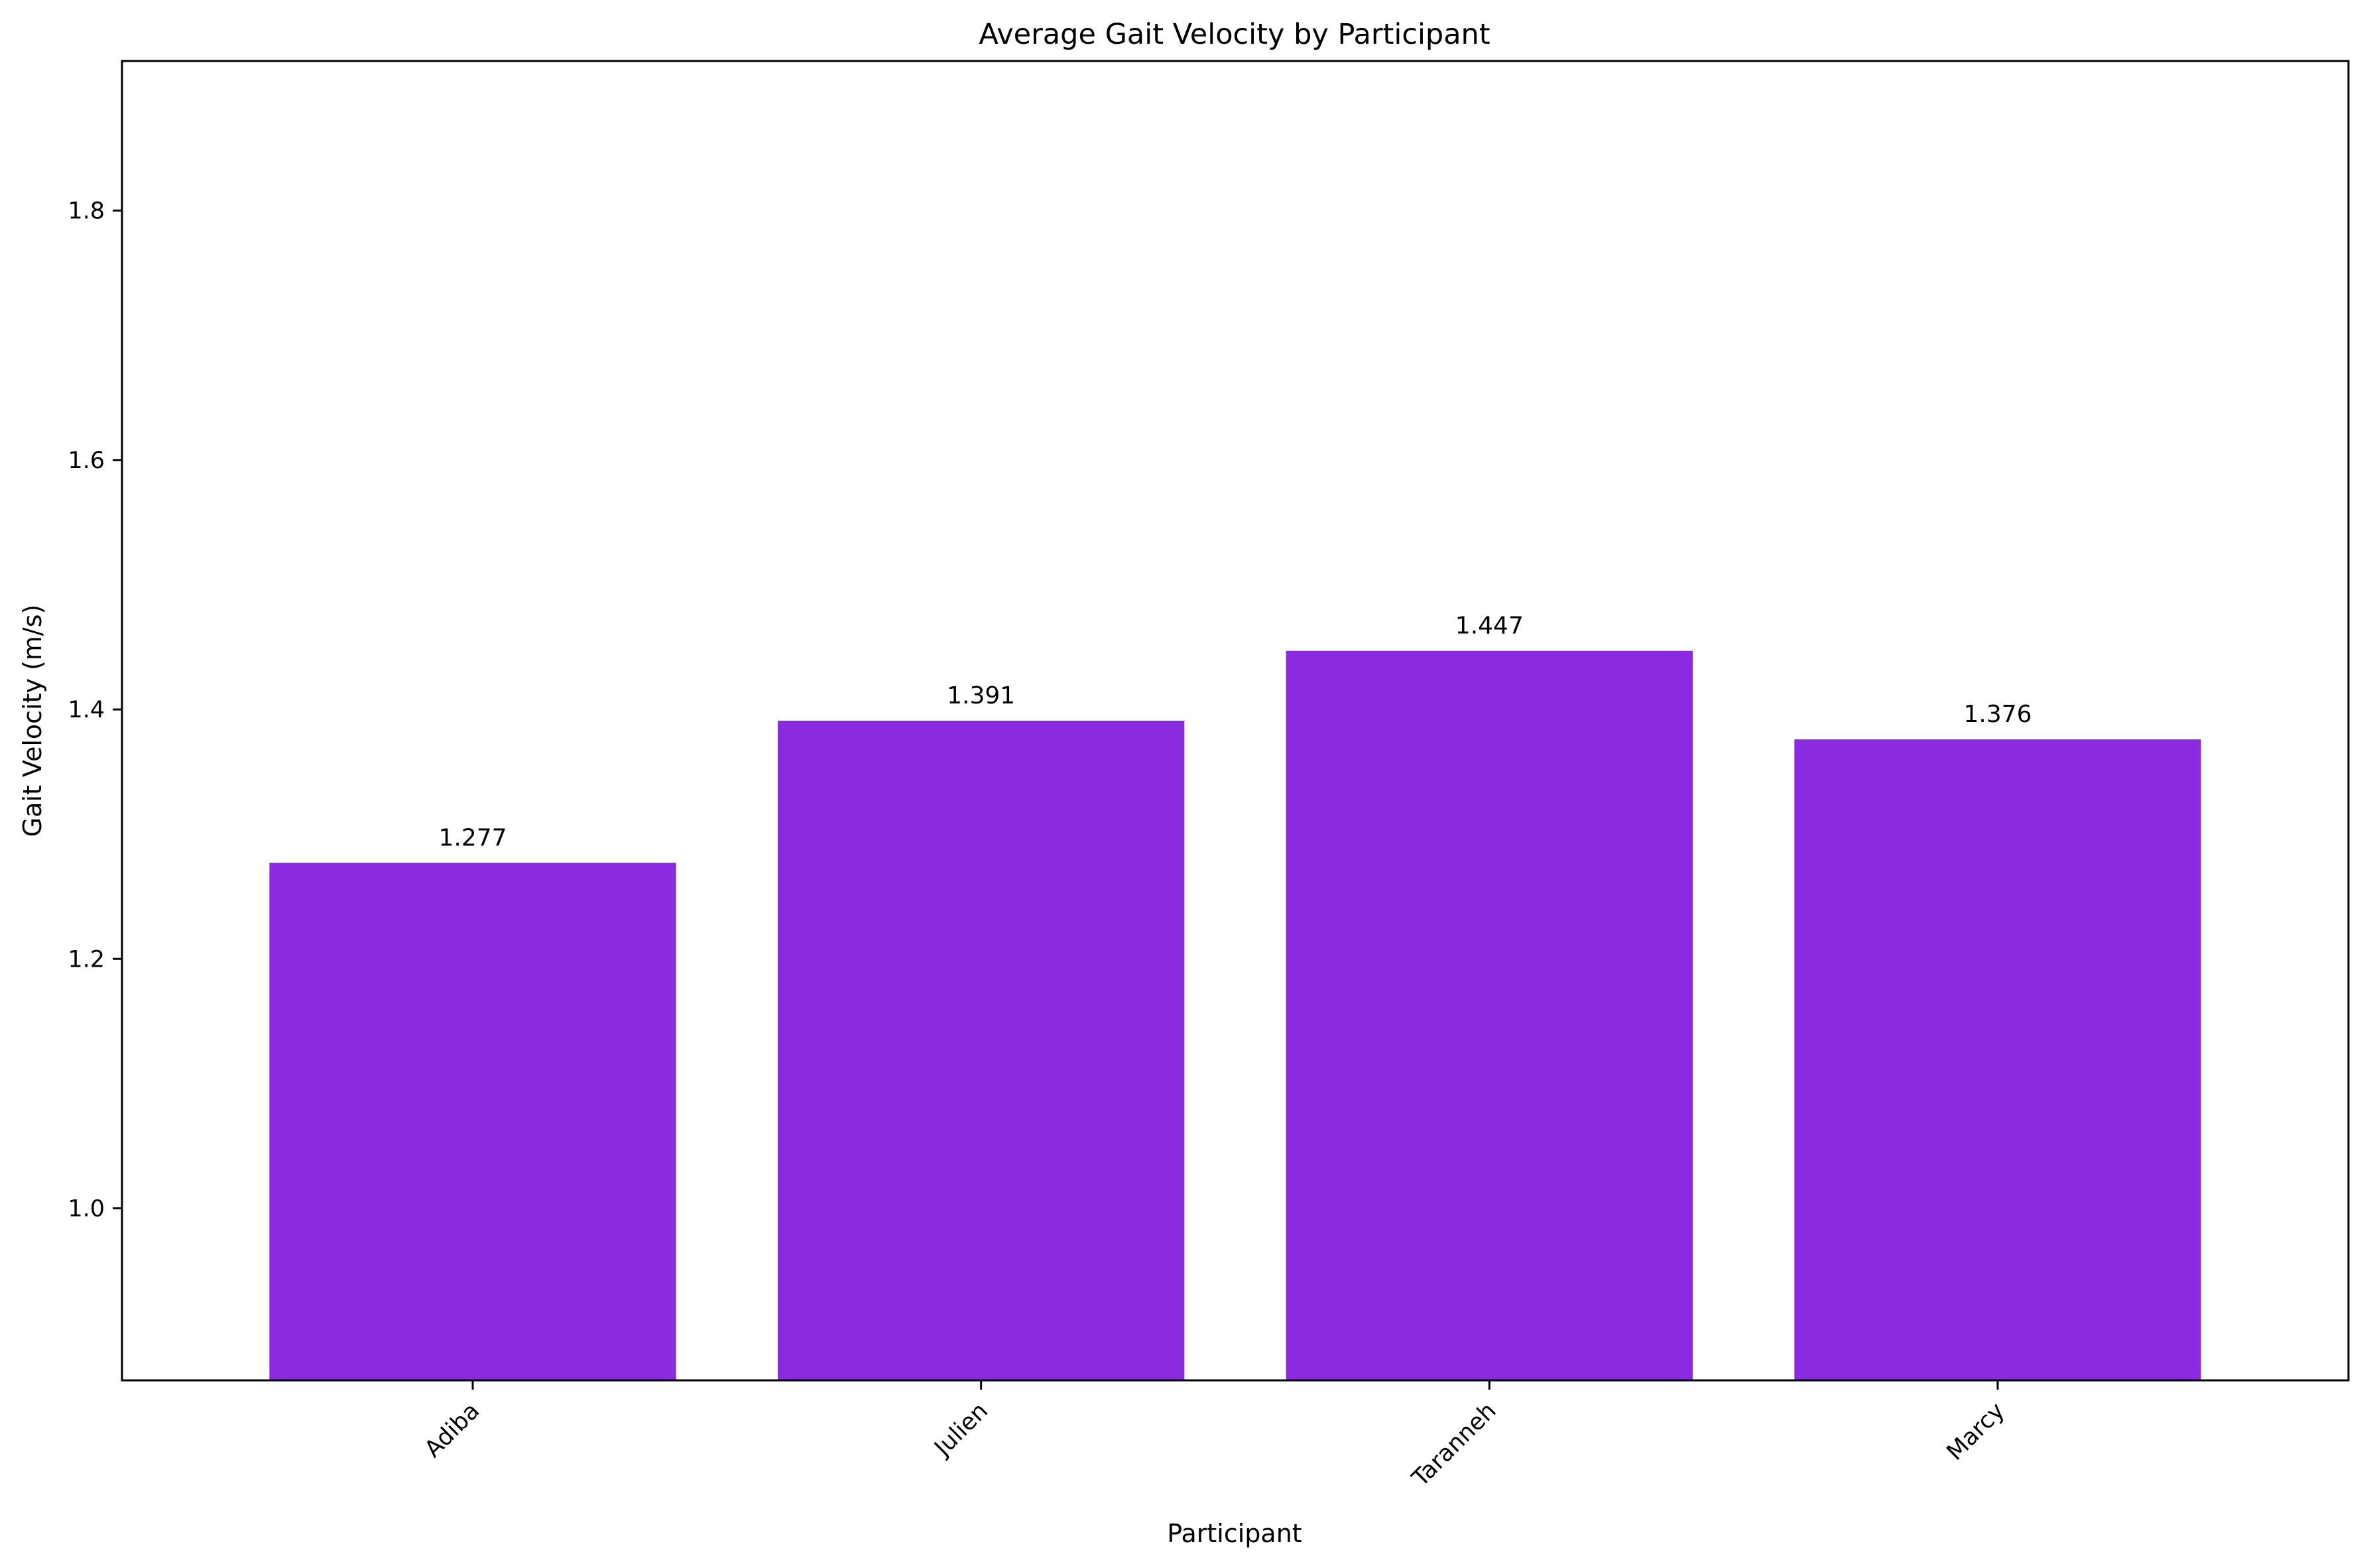 This screenshot has width=2367, height=1568. What do you see at coordinates (1234, 34) in the screenshot?
I see `chart-title: Average Gait Velocity by Participant` at bounding box center [1234, 34].